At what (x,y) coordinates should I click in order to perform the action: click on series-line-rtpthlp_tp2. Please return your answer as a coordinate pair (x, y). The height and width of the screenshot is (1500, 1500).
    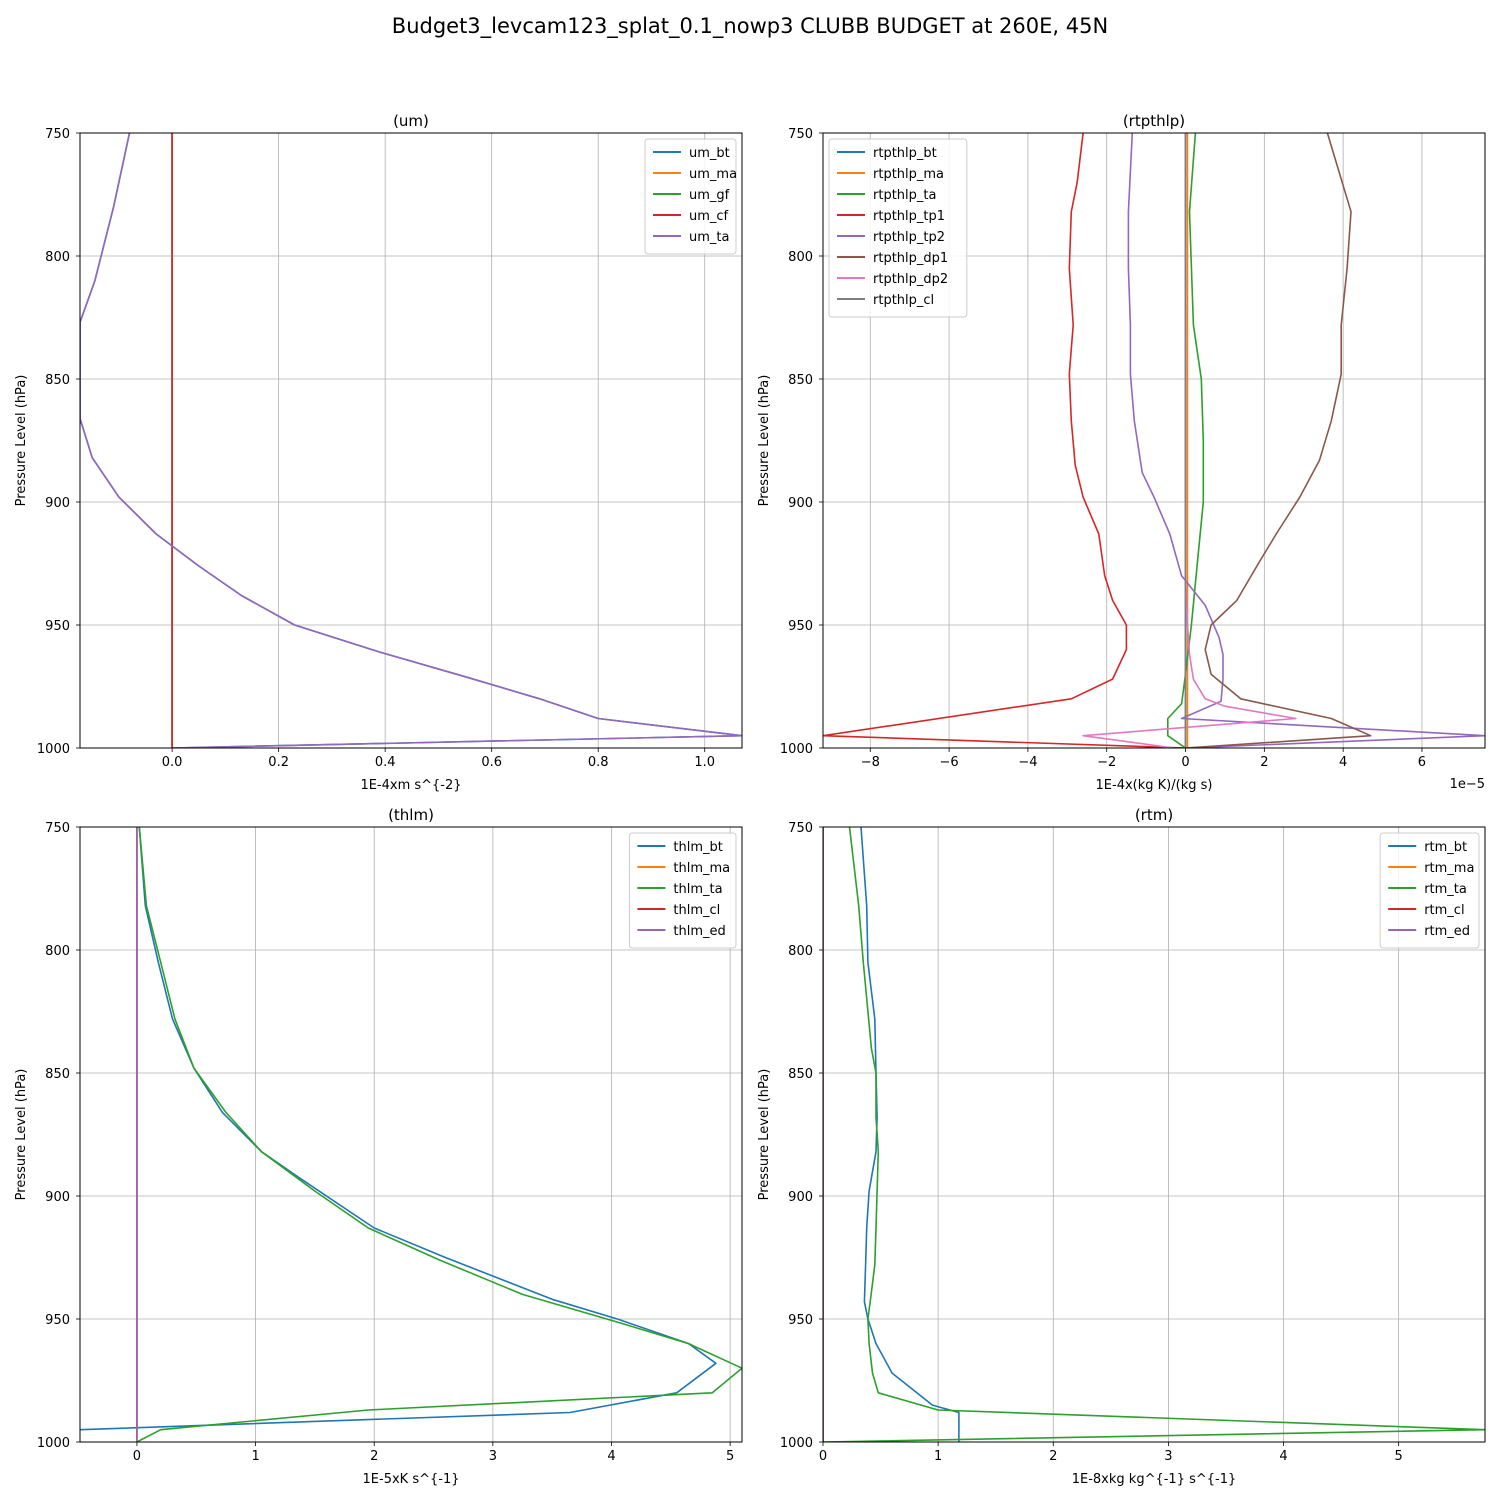
    Looking at the image, I should click on (1306, 440).